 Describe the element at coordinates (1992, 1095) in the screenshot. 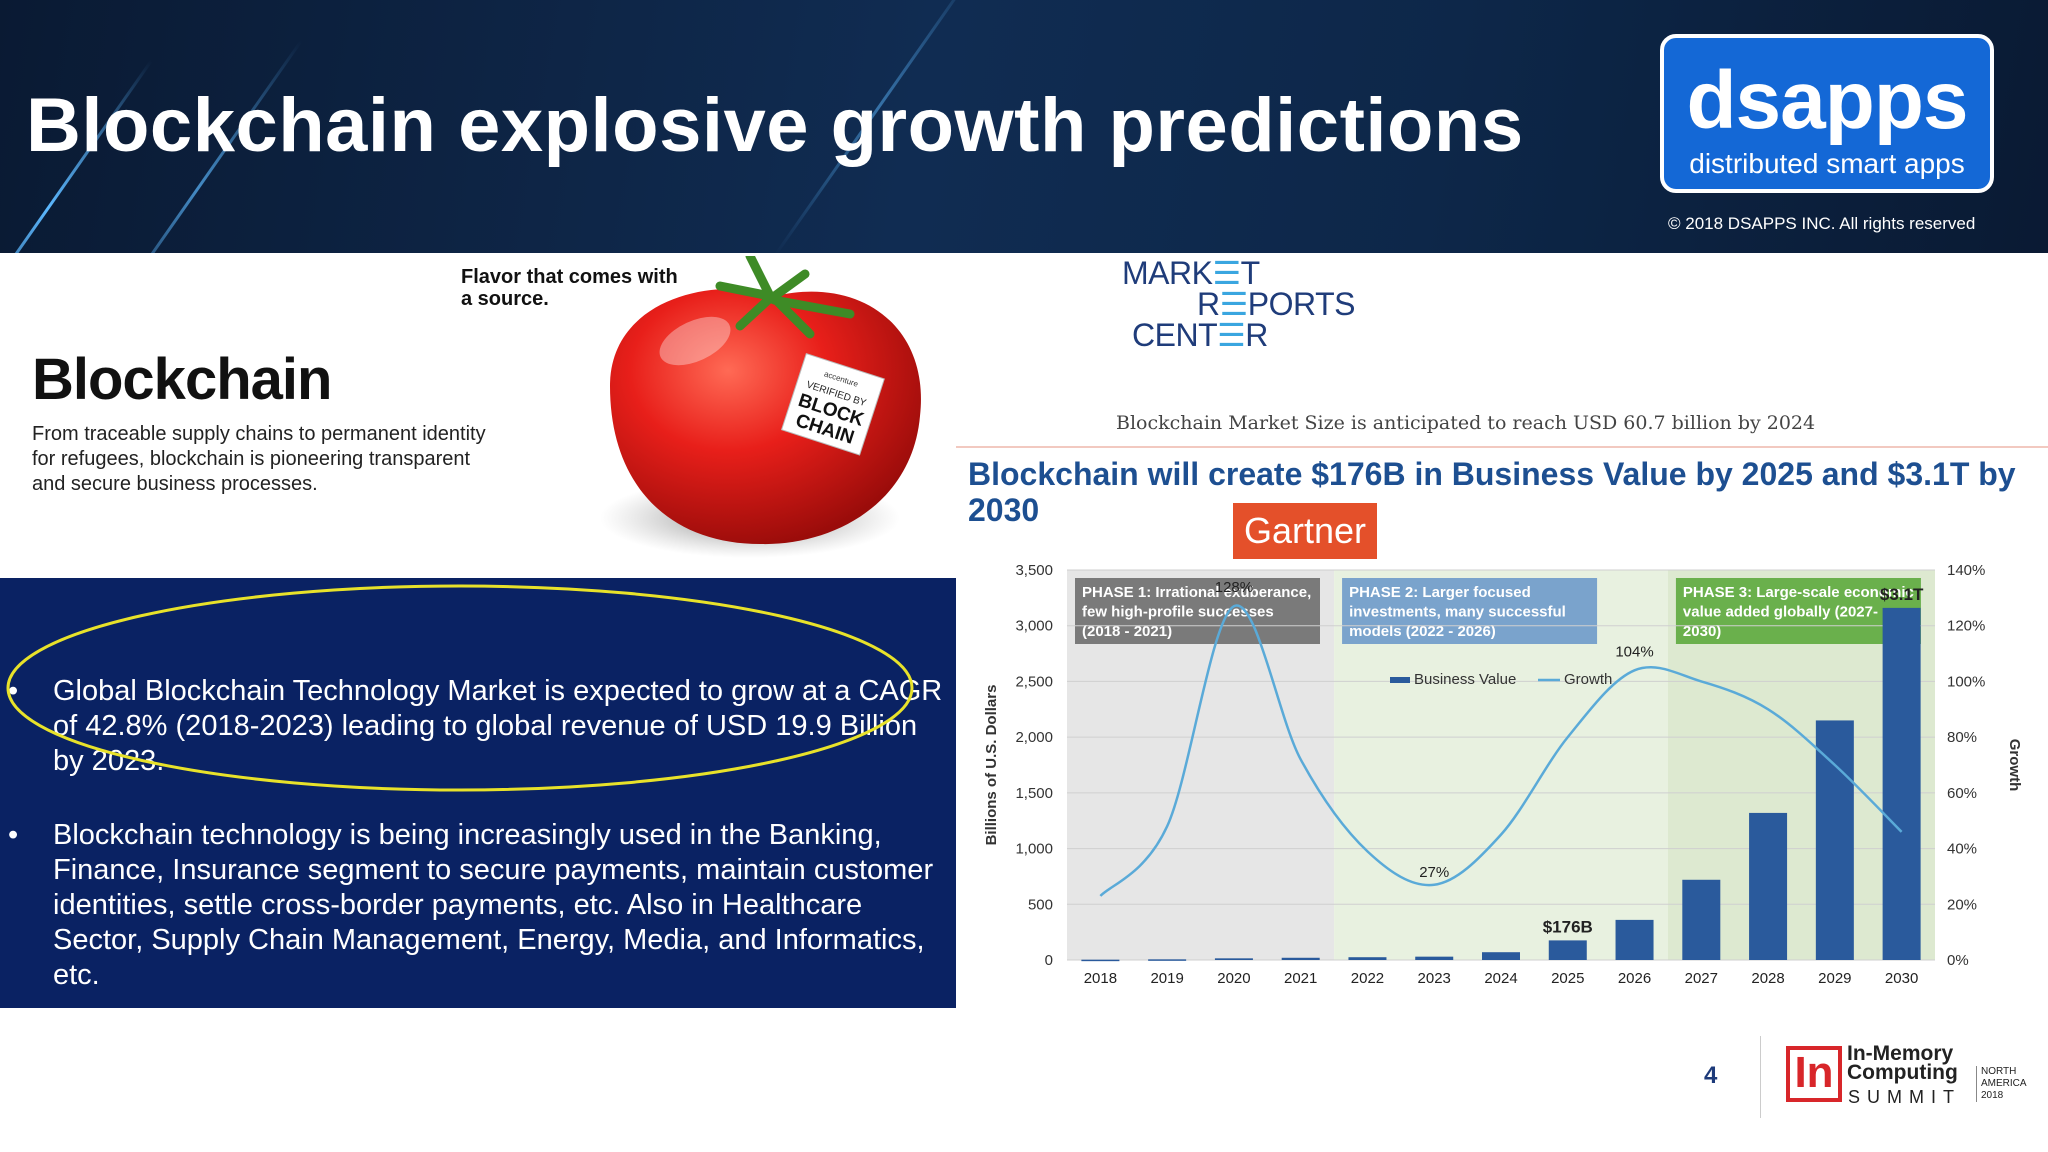

I see `imc-region-line: 2018` at that location.